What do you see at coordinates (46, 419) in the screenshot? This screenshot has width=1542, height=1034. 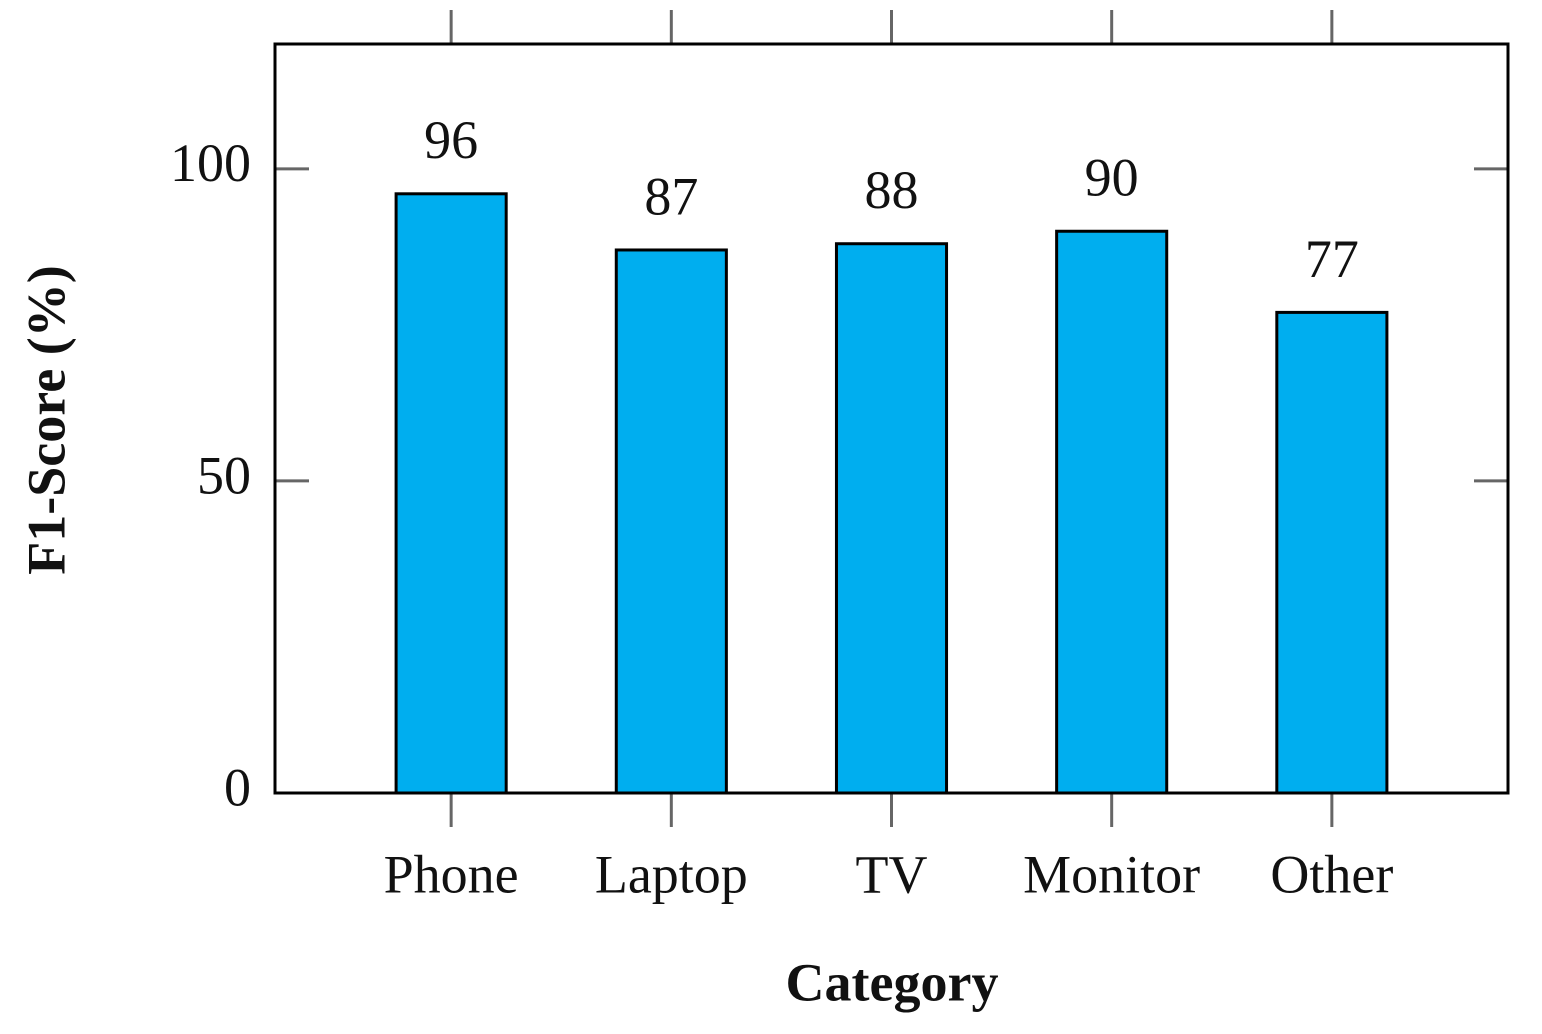 I see `y-axis-title: F1-Score (%)` at bounding box center [46, 419].